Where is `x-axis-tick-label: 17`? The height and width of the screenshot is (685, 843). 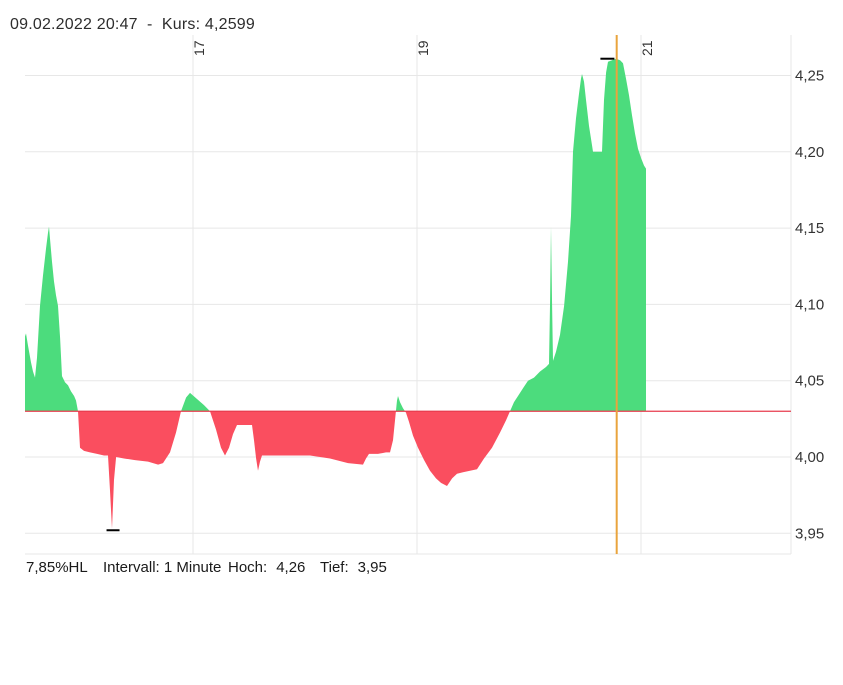
x-axis-tick-label: 17 is located at coordinates (199, 48).